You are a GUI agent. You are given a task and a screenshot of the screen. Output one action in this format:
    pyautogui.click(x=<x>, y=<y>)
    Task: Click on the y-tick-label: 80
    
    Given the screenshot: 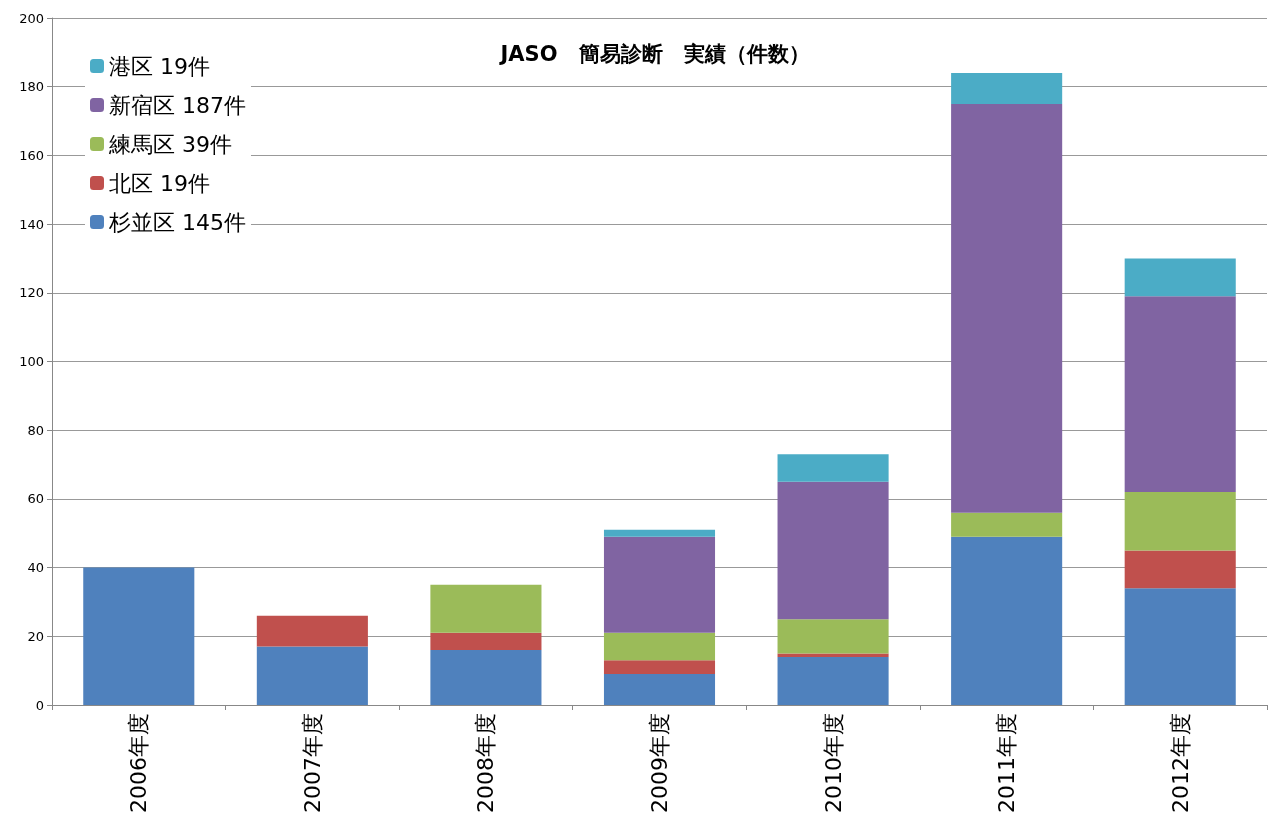 What is the action you would take?
    pyautogui.click(x=35, y=430)
    